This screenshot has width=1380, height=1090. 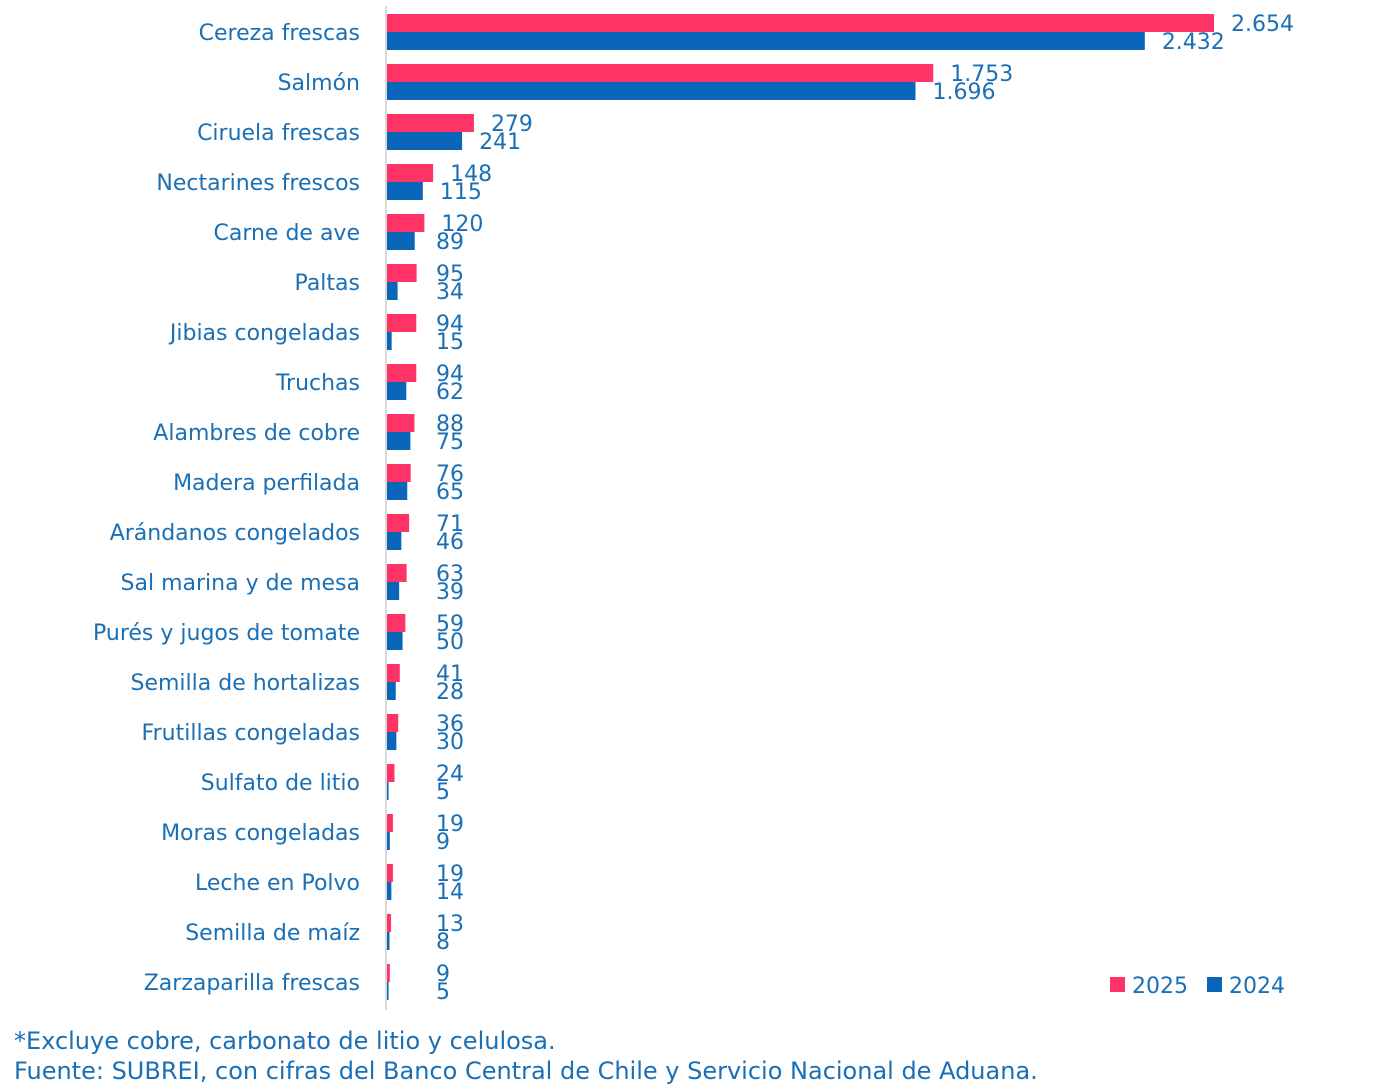 I want to click on legend-swatch-2025, so click(x=1117, y=984).